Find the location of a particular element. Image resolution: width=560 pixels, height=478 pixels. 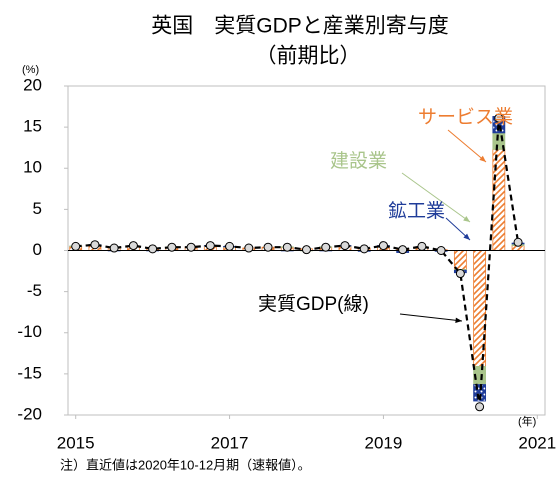

series-label: サービス業 is located at coordinates (465, 117).